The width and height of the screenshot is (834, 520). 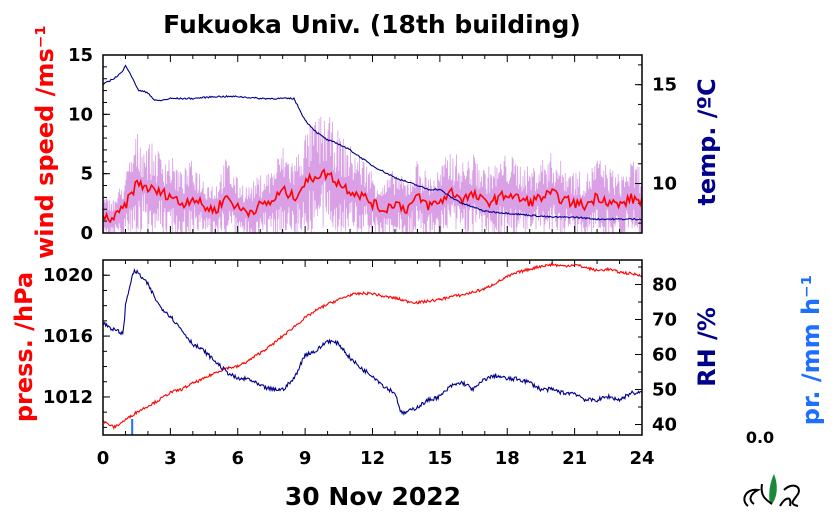 What do you see at coordinates (707, 141) in the screenshot?
I see `temperature-axis-label: temp. /ºC` at bounding box center [707, 141].